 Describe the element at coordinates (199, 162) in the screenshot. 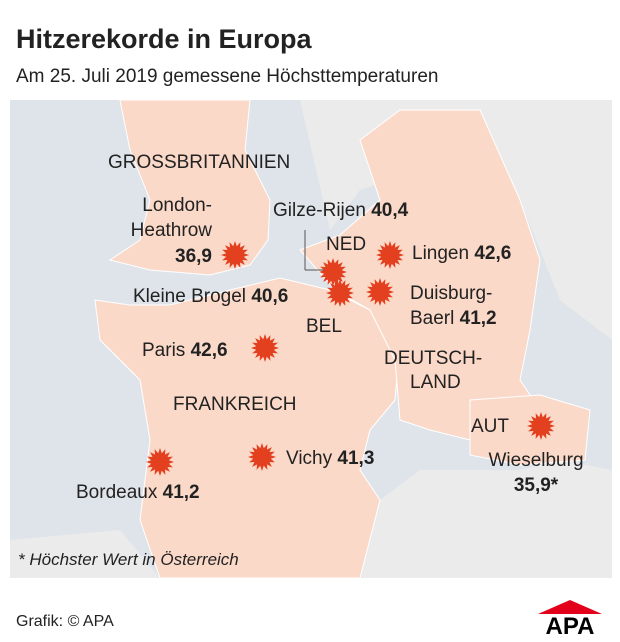

I see `country-label: GROSSBRITANNIEN` at that location.